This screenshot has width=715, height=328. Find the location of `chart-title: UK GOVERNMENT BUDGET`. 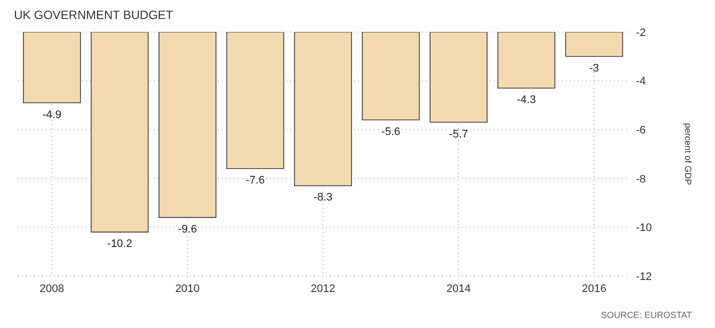

chart-title: UK GOVERNMENT BUDGET is located at coordinates (94, 15).